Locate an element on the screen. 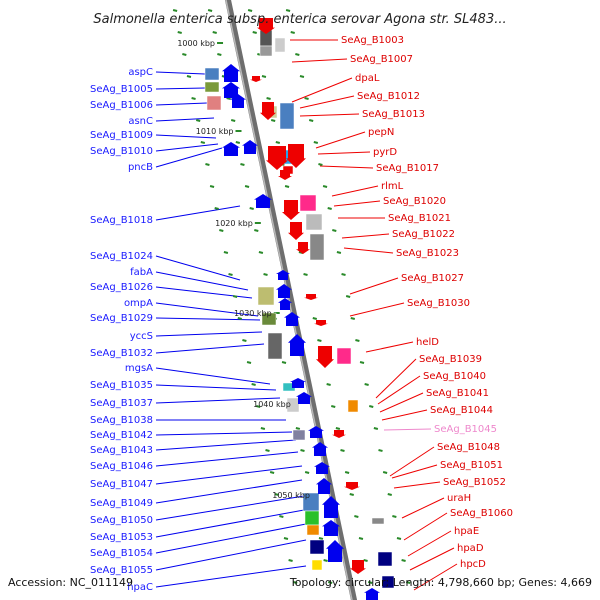 This screenshot has height=600, width=600. left-gene-label: asnC is located at coordinates (140, 121).